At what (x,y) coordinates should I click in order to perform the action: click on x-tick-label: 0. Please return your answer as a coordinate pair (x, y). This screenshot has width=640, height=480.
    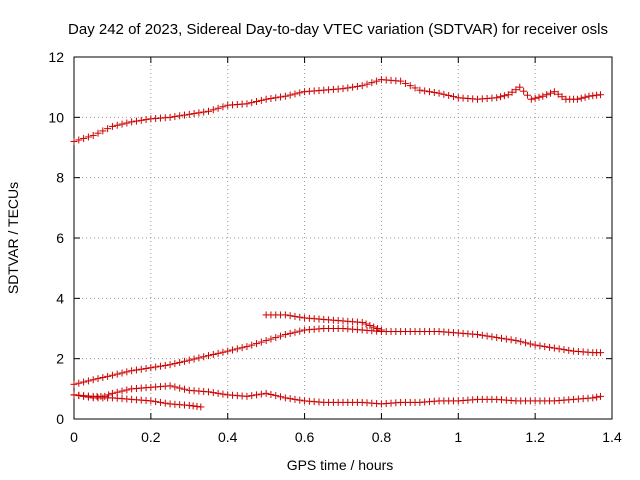
    Looking at the image, I should click on (74, 437).